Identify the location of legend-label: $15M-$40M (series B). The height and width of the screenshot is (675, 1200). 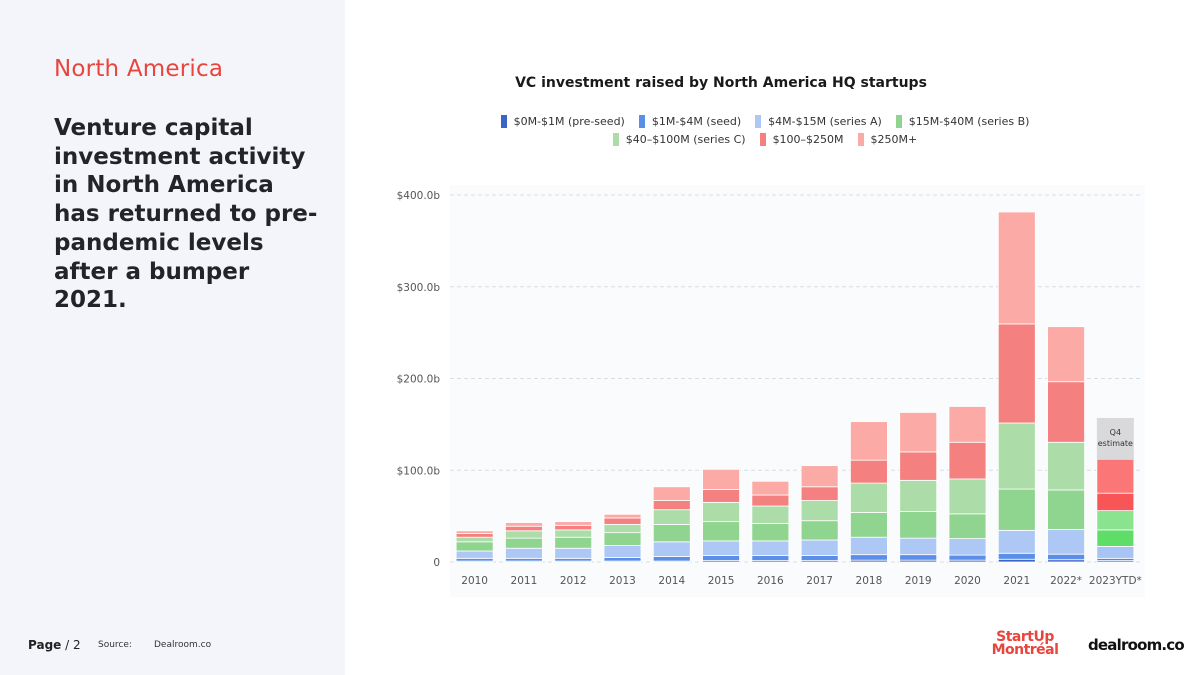
(969, 121).